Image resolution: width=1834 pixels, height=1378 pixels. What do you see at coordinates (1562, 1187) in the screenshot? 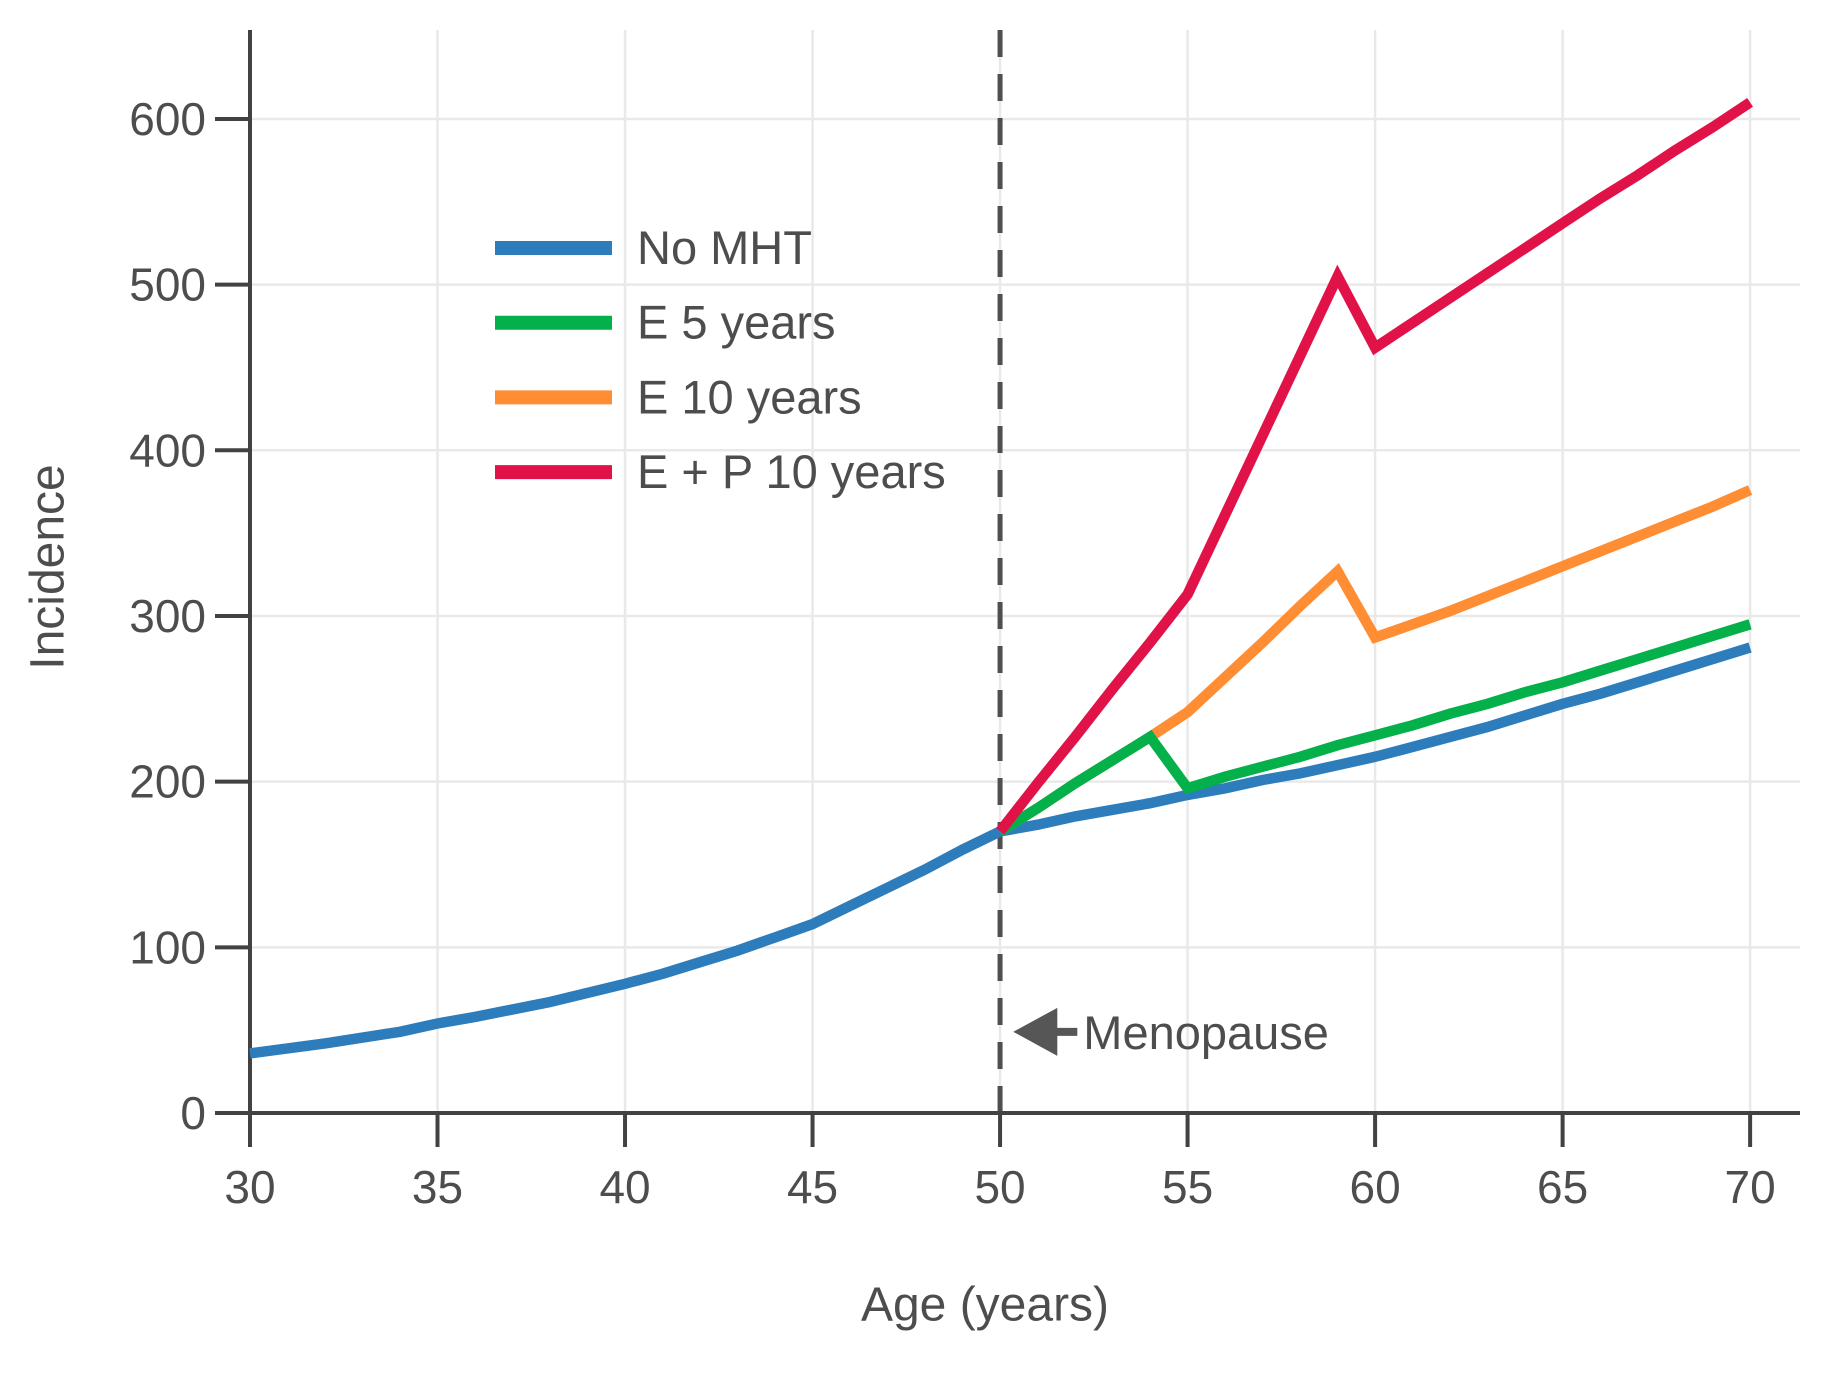
I see `x-tick-label-65: 65` at bounding box center [1562, 1187].